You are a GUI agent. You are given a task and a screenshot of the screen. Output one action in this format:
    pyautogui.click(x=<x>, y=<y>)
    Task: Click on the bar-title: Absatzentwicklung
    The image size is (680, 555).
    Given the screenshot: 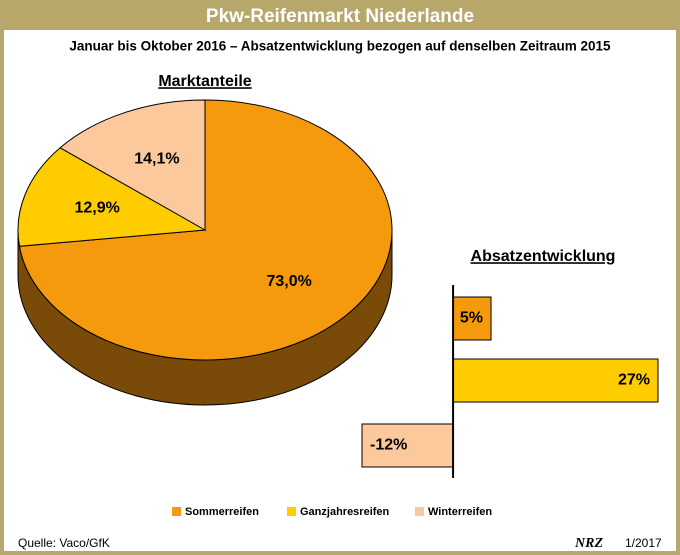 What is the action you would take?
    pyautogui.click(x=543, y=256)
    